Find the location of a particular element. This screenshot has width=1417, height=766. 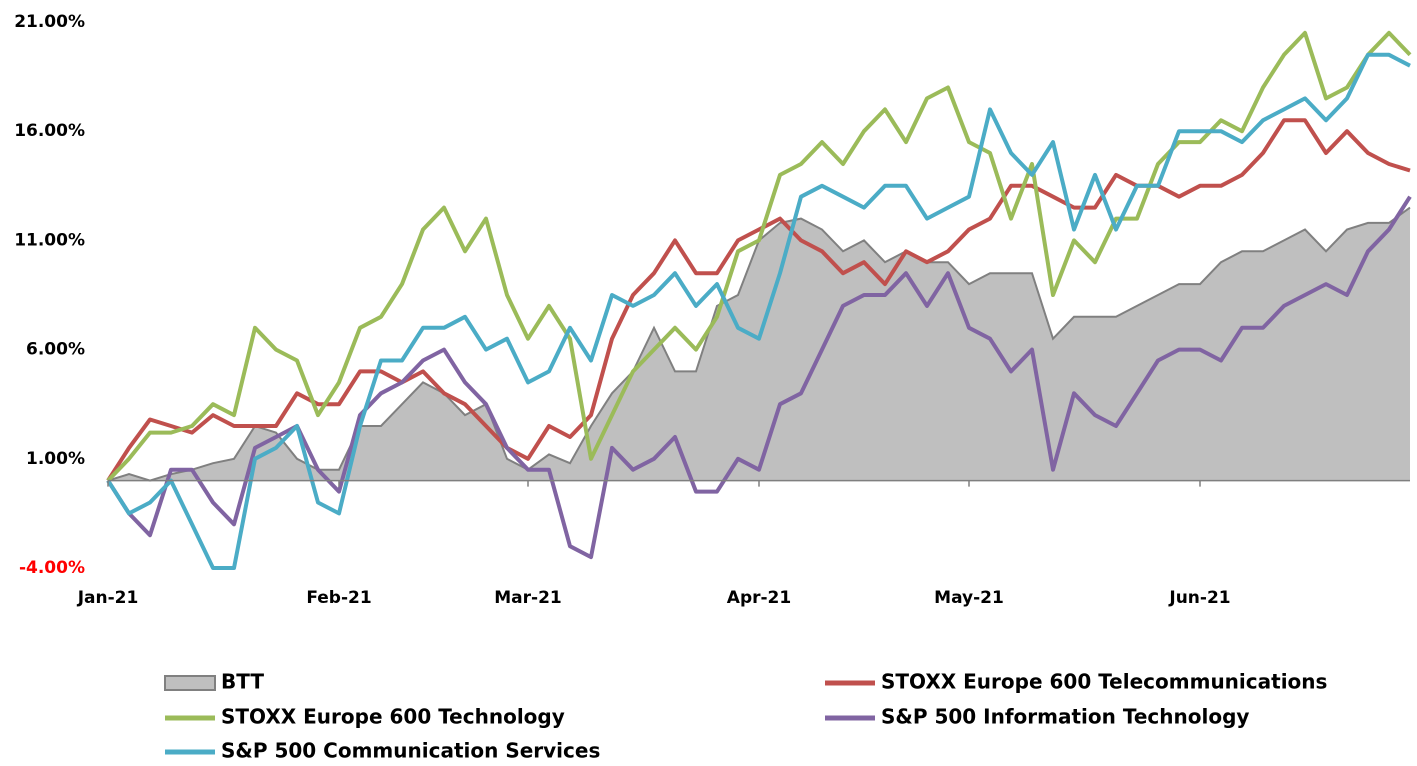

legend-label: STOXX Europe 600 Technology is located at coordinates (393, 717).